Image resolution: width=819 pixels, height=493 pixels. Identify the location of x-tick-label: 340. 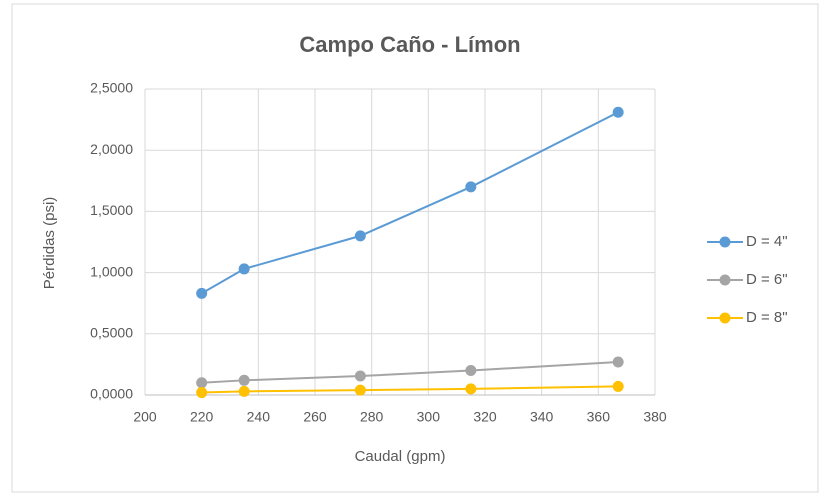
(542, 417).